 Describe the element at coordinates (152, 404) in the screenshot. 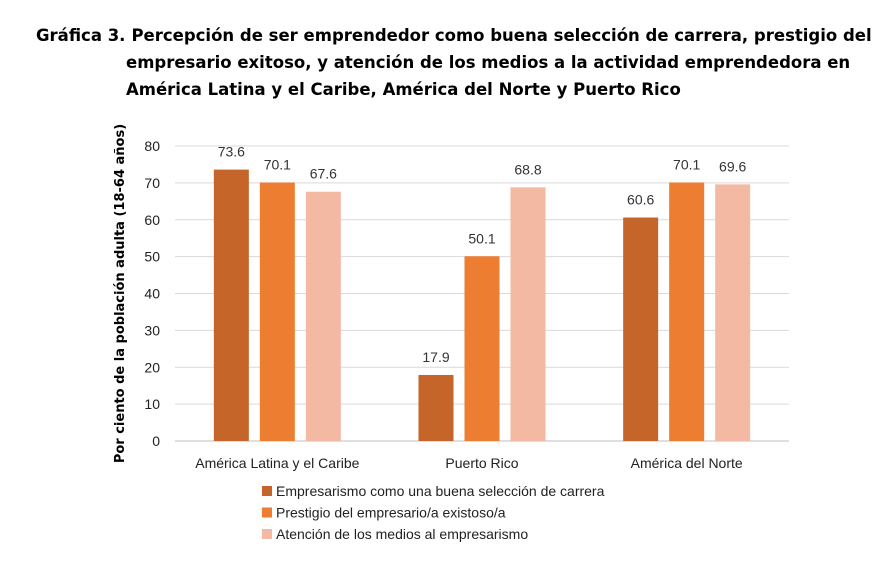

I see `y-tick-label: 10` at that location.